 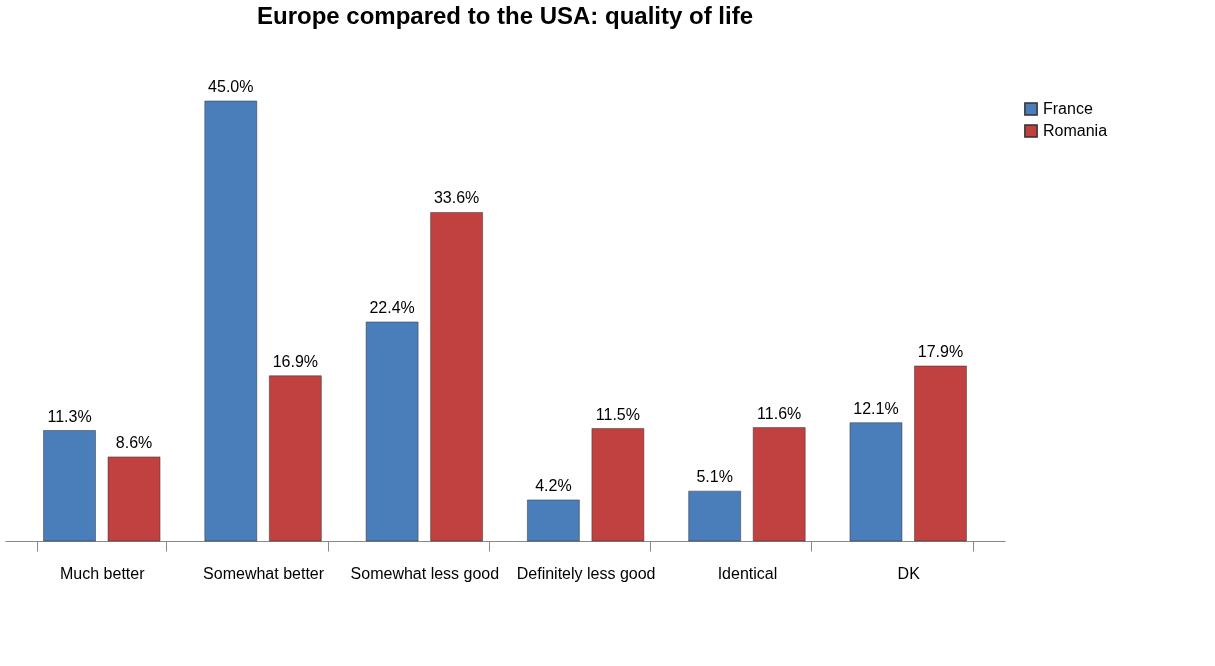 I want to click on x-tick-label: Somewhat less good, so click(x=425, y=573).